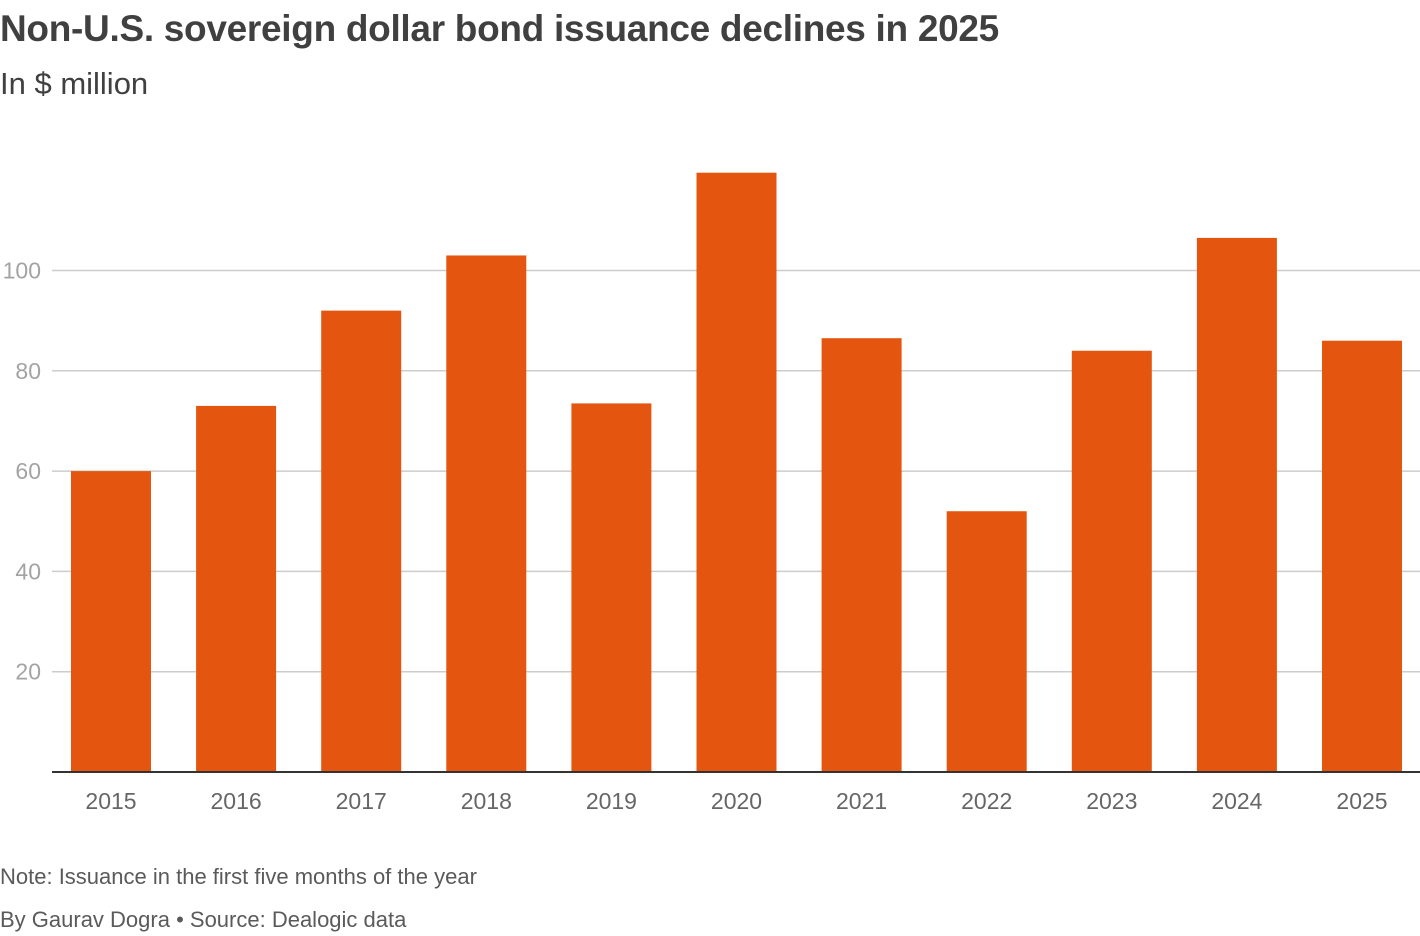 The height and width of the screenshot is (936, 1420). I want to click on bar-2020, so click(736, 472).